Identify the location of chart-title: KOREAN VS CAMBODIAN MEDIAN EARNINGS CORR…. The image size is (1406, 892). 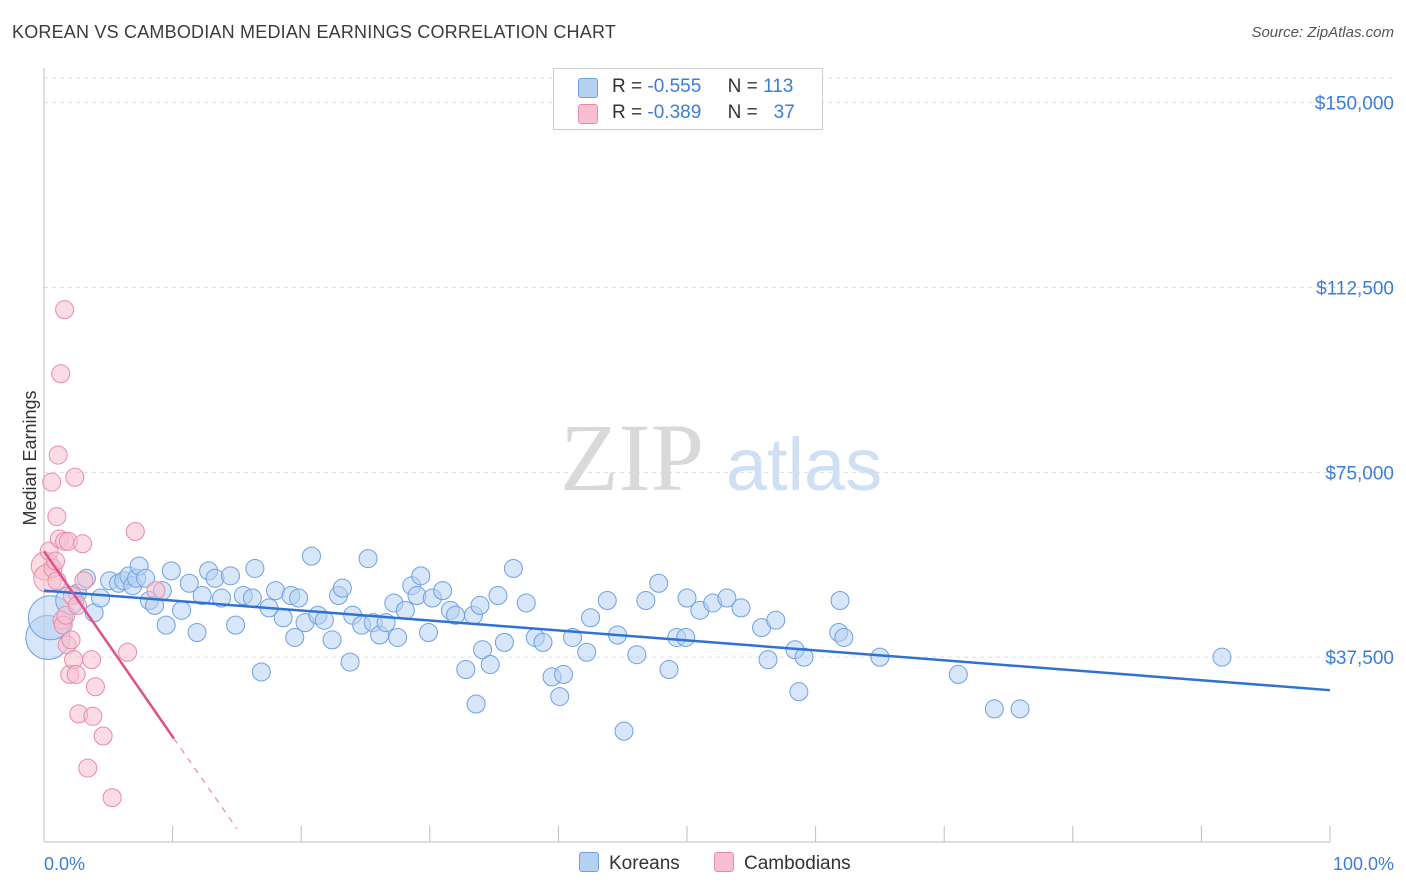
(314, 32).